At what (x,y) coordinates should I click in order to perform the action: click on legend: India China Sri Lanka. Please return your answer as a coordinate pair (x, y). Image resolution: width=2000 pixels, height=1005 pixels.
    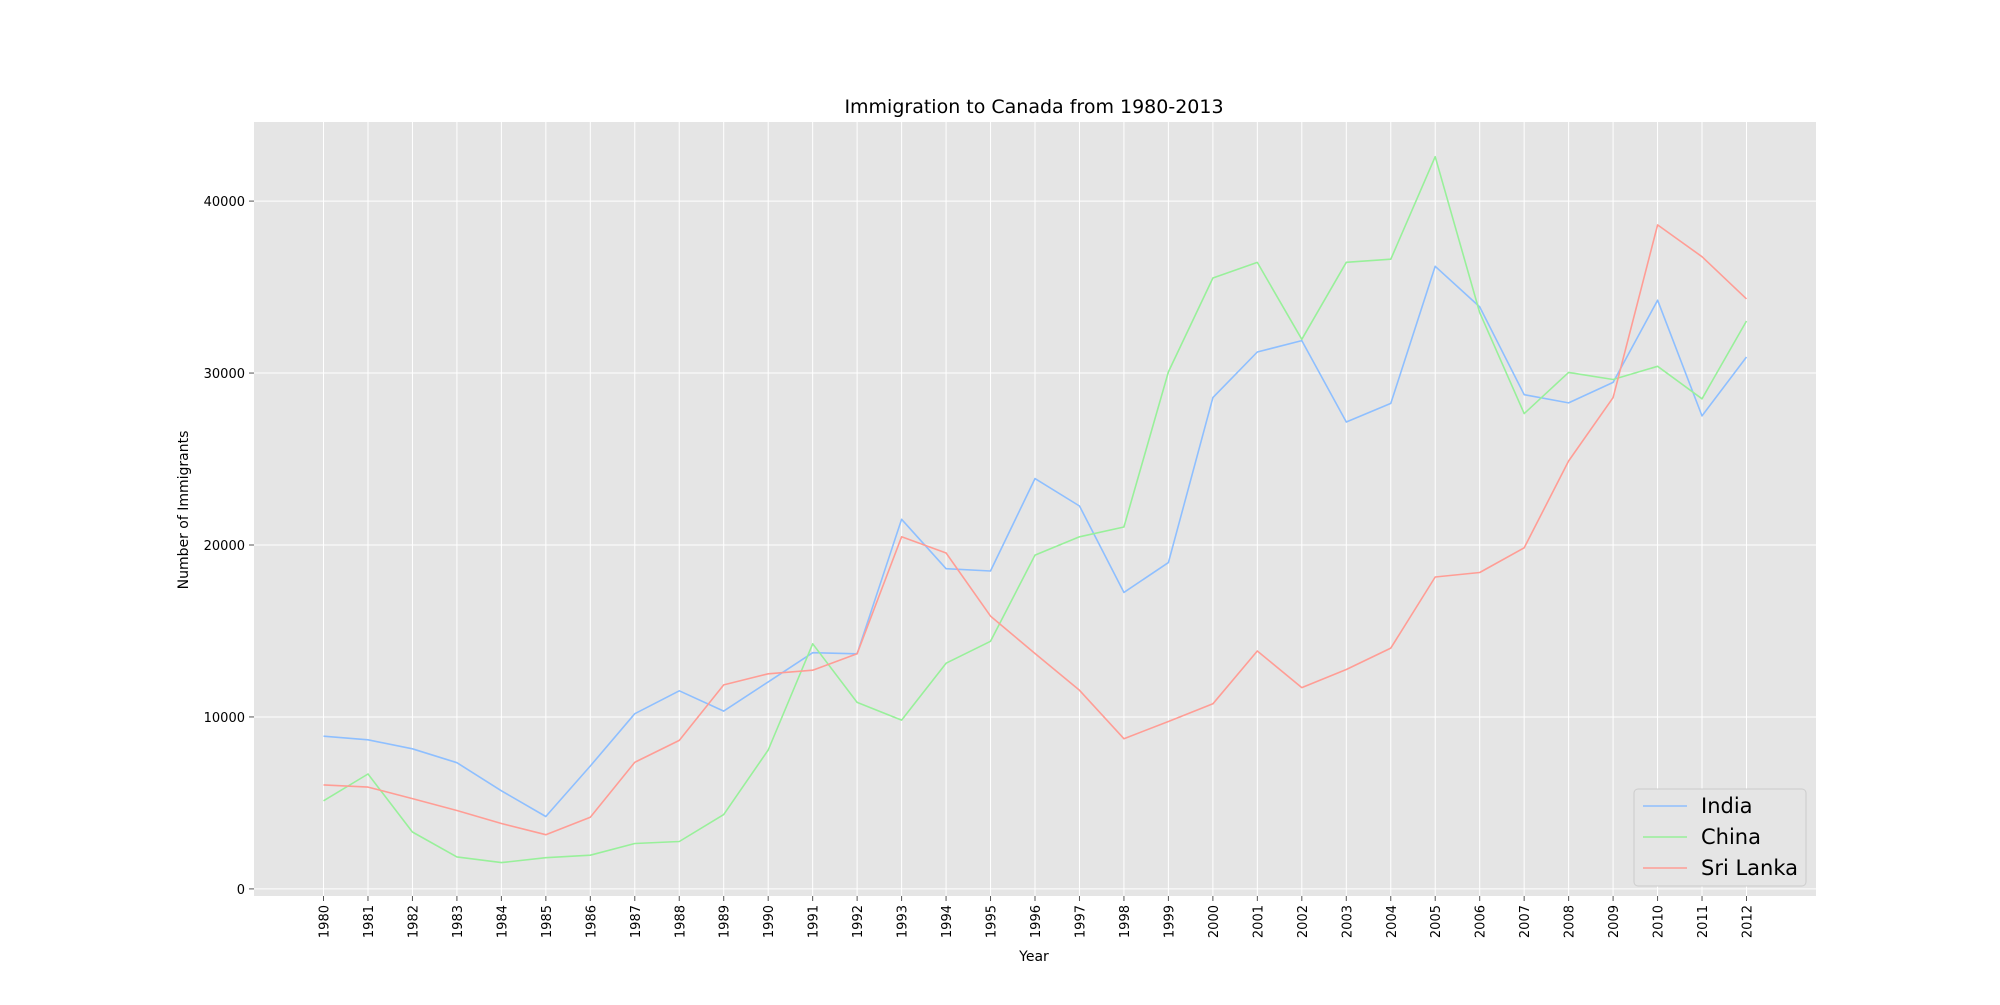
    Looking at the image, I should click on (1720, 837).